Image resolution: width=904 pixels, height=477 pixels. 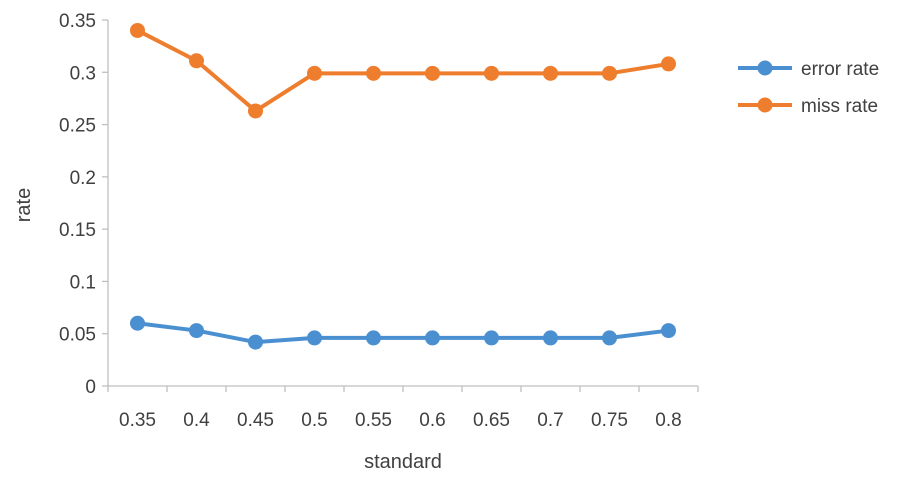 What do you see at coordinates (314, 420) in the screenshot?
I see `x-tick-label: 0.5` at bounding box center [314, 420].